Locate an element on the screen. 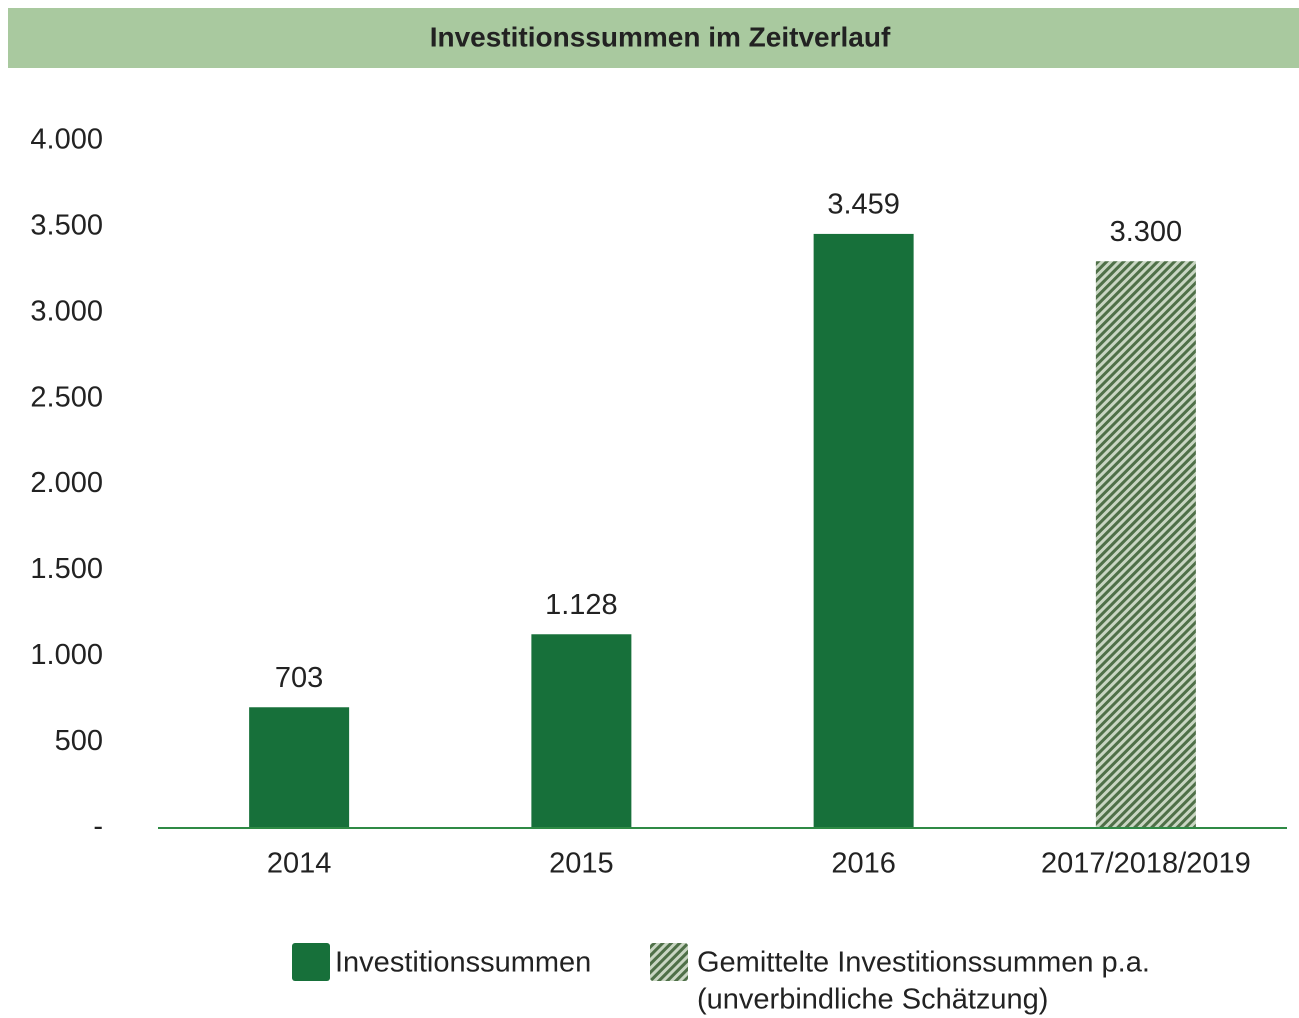 The height and width of the screenshot is (1018, 1299). y-tick-label: 3.000 is located at coordinates (66, 311).